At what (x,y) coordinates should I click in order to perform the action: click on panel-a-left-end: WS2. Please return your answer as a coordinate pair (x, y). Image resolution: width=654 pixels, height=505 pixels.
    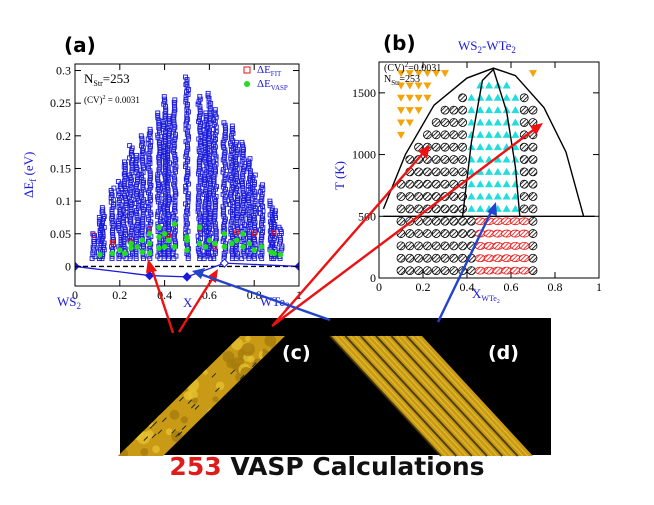
    Looking at the image, I should click on (69, 302).